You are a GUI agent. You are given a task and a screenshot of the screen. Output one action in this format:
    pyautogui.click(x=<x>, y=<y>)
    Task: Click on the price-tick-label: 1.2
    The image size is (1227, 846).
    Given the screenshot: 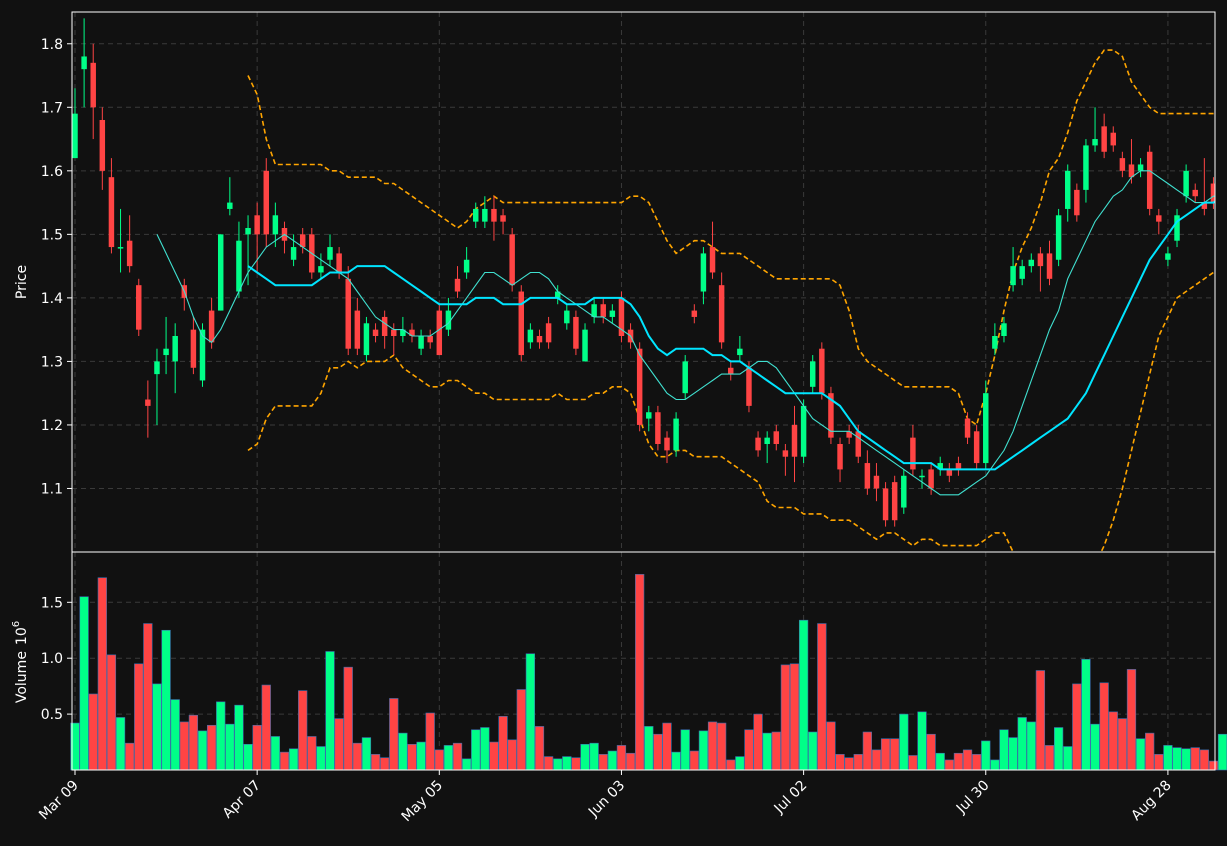 What is the action you would take?
    pyautogui.click(x=52, y=426)
    